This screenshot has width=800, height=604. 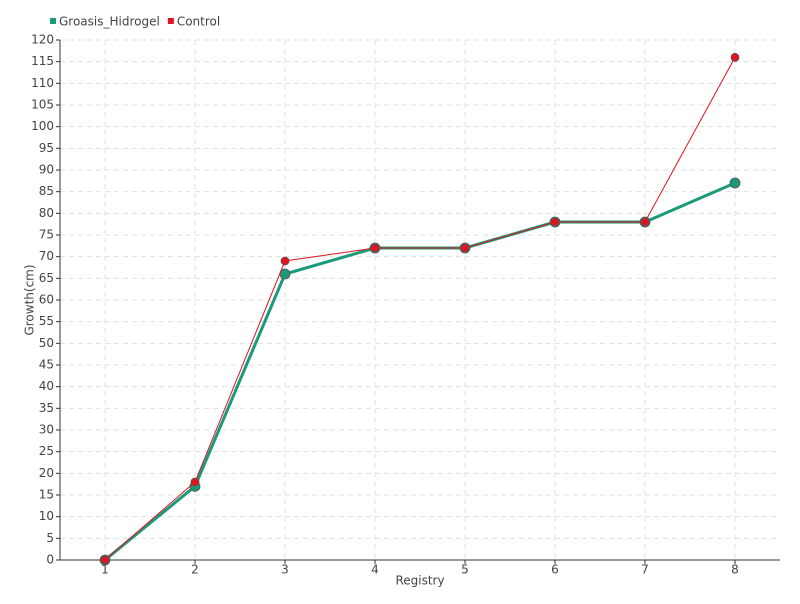 What do you see at coordinates (50, 538) in the screenshot?
I see `y-tick-label: 5` at bounding box center [50, 538].